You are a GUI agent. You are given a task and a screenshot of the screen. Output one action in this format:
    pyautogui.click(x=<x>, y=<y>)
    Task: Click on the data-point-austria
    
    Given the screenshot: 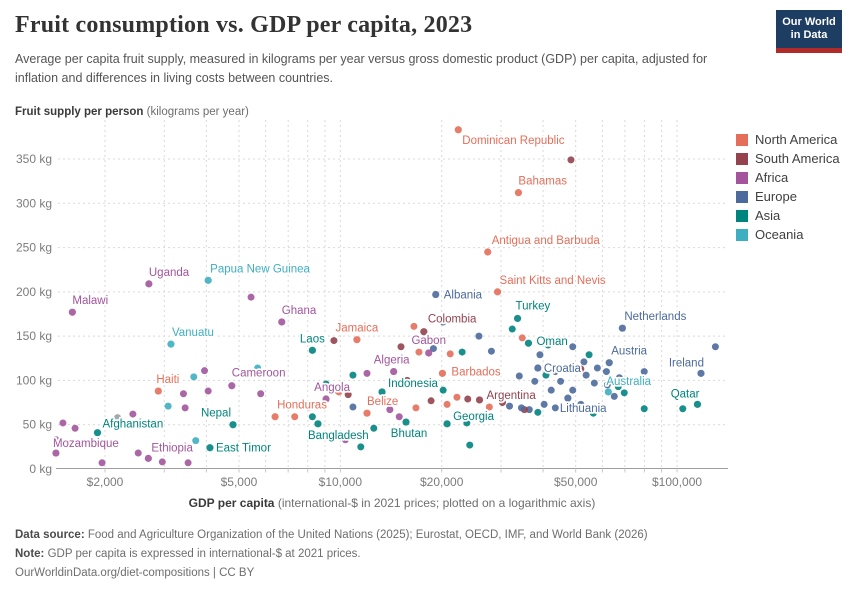 What is the action you would take?
    pyautogui.click(x=609, y=363)
    